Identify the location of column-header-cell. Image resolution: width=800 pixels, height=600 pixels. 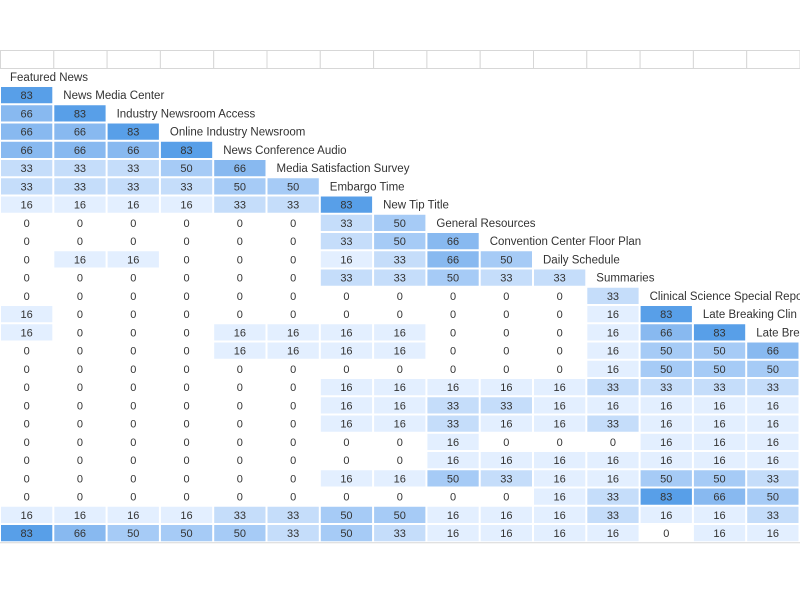
(240, 59).